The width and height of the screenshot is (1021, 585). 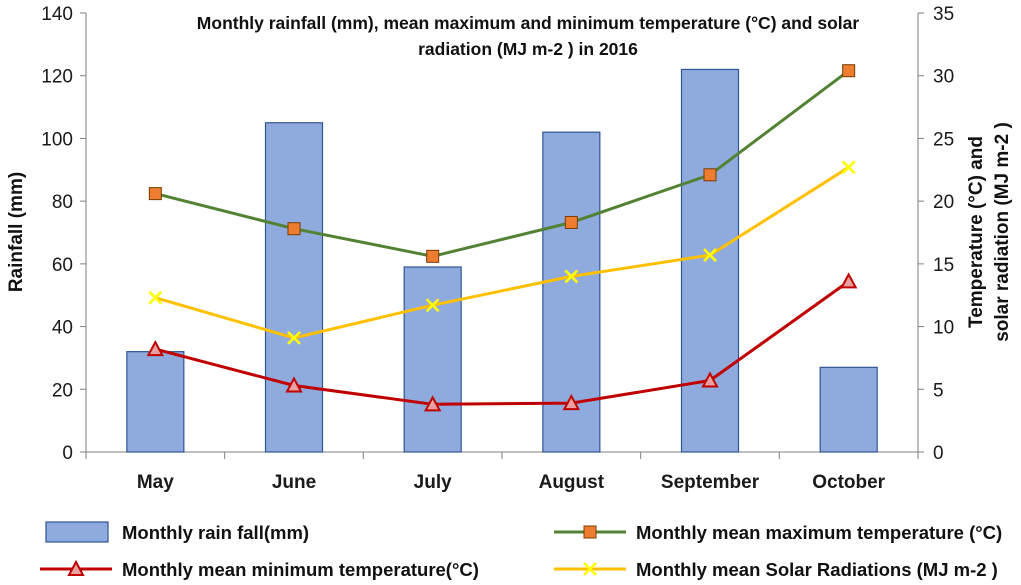 I want to click on category-label: August, so click(x=572, y=482).